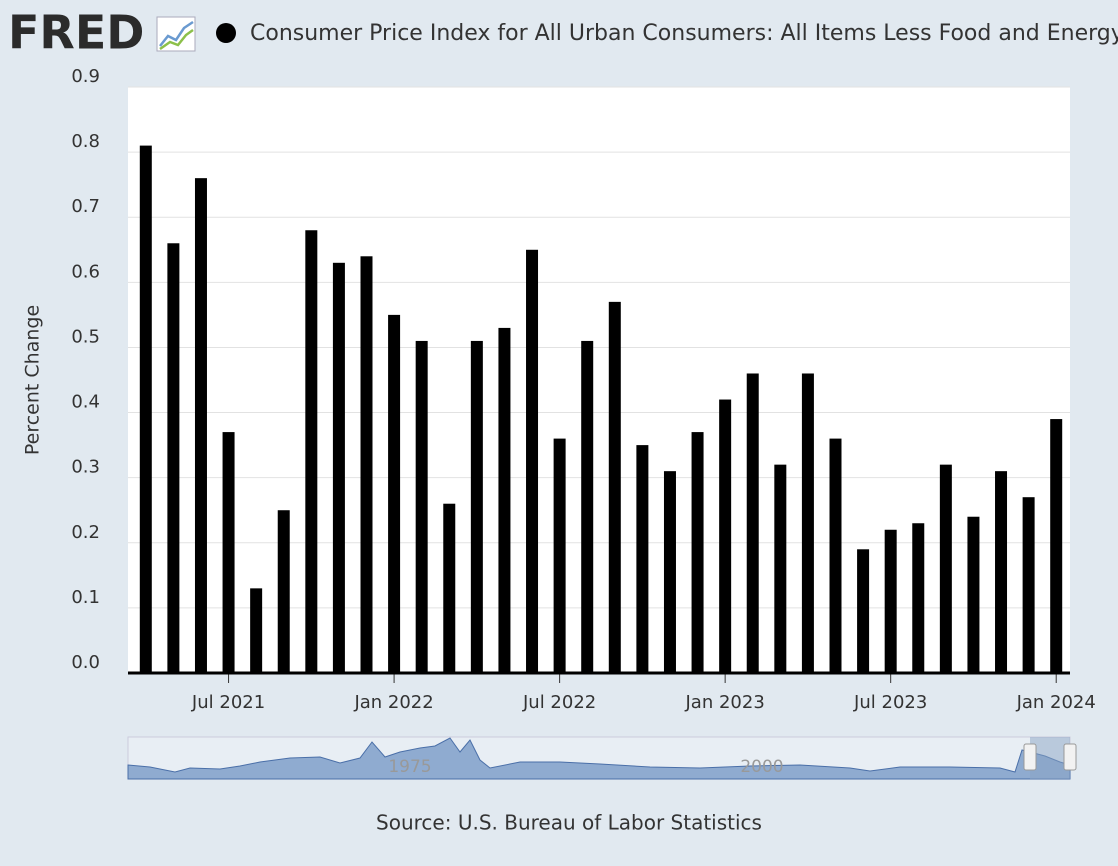  I want to click on source: Source: U.S. Bureau of Labor Statistics, so click(569, 823).